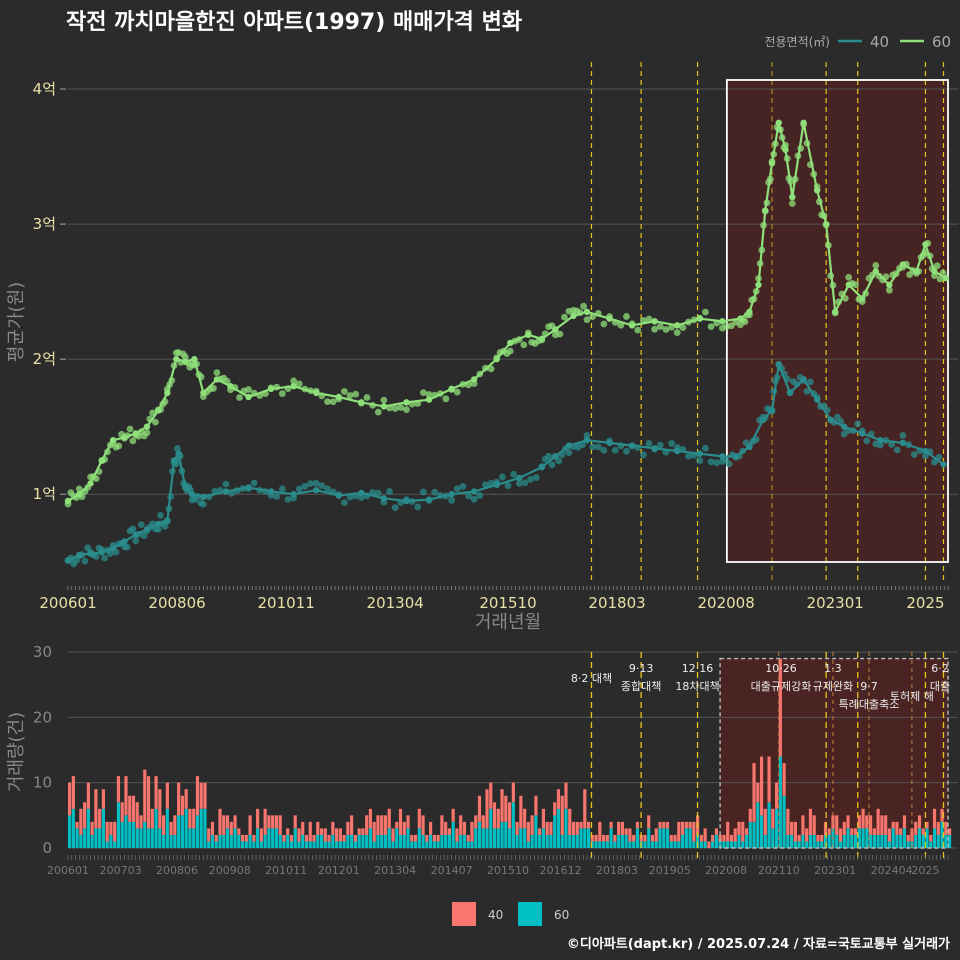  What do you see at coordinates (833, 668) in the screenshot?
I see `annotation-label: 1·3` at bounding box center [833, 668].